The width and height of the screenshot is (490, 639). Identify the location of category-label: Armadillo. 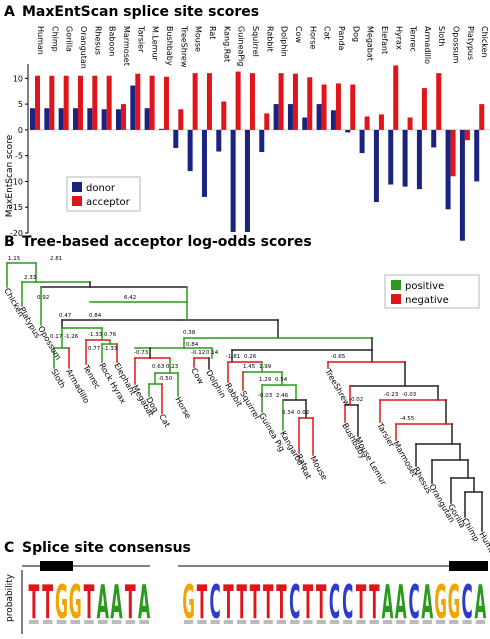
(427, 45).